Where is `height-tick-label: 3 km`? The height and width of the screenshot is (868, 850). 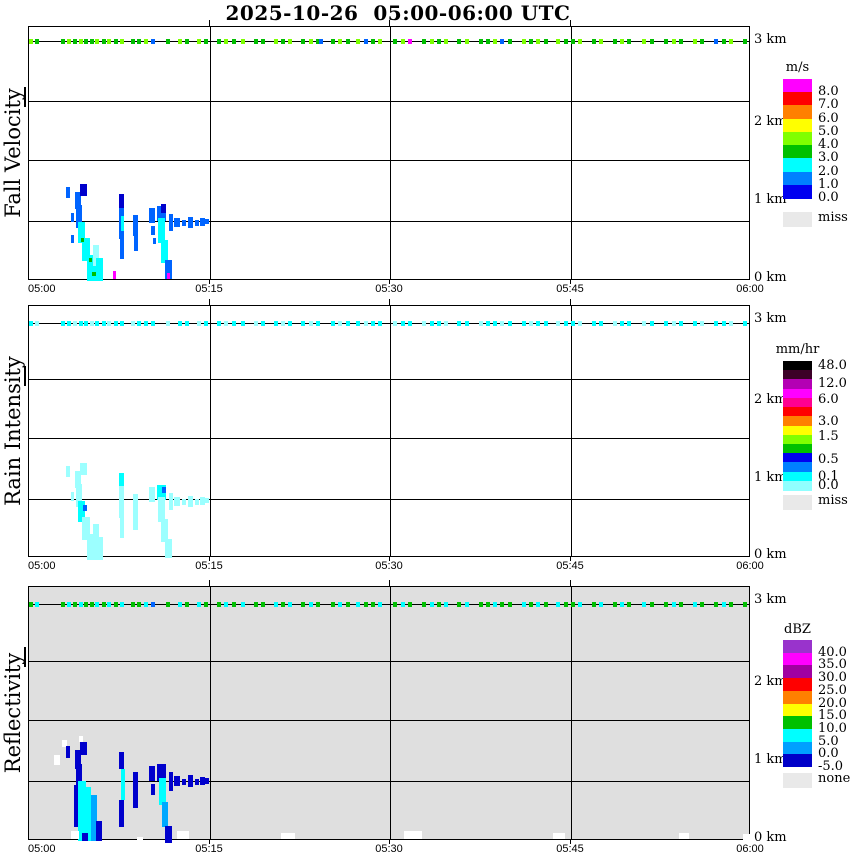
height-tick-label: 3 km is located at coordinates (770, 599).